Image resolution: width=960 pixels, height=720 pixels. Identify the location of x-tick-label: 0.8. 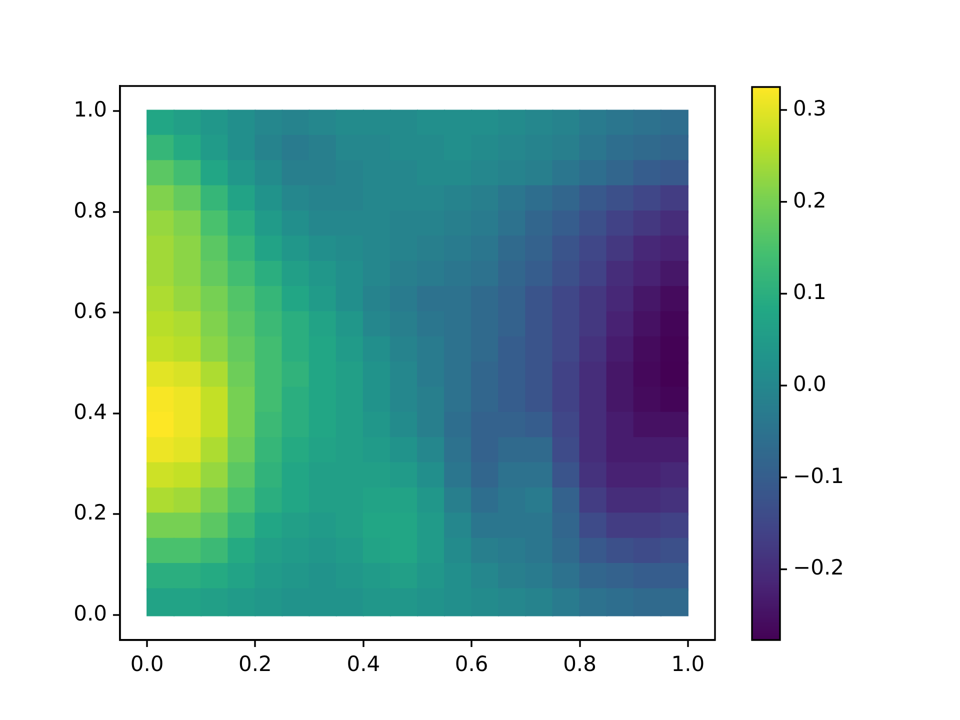
(579, 664).